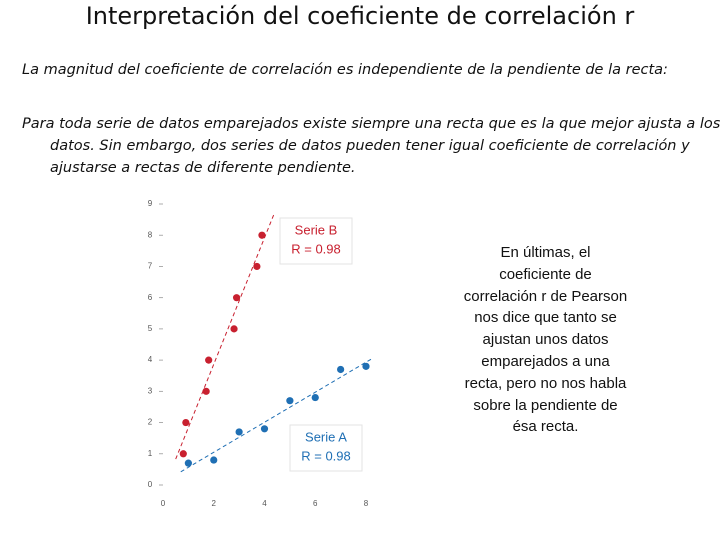 The image size is (720, 540). Describe the element at coordinates (366, 503) in the screenshot. I see `x-tick-label: 8` at that location.